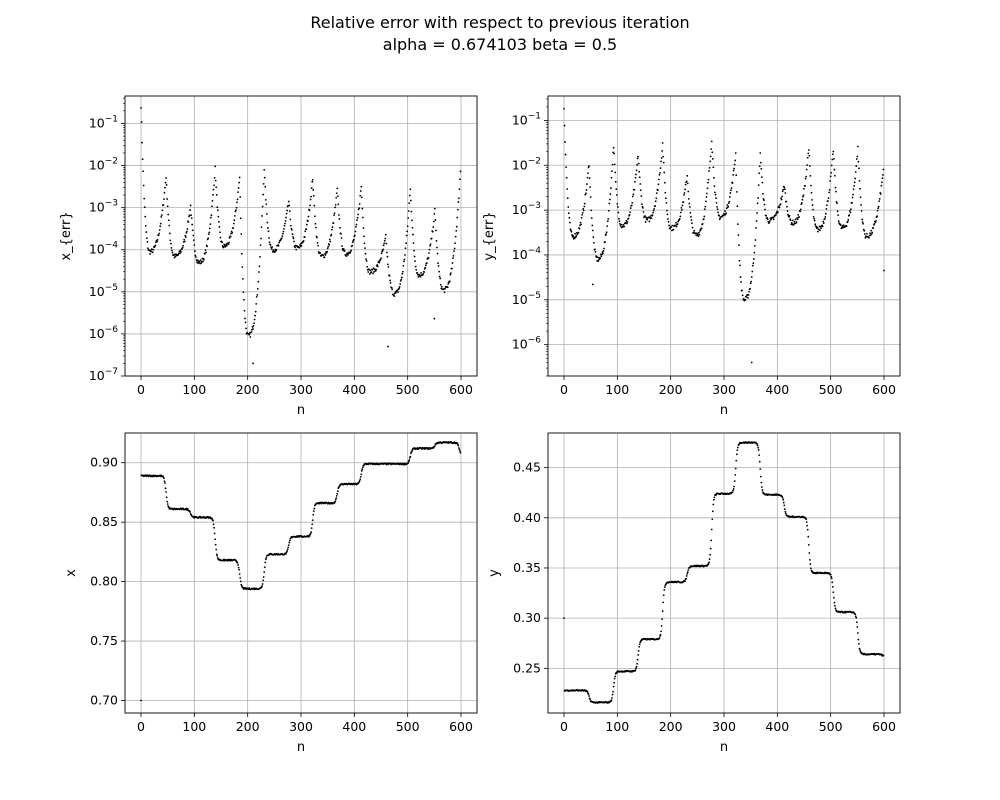 This screenshot has width=1000, height=800. I want to click on x-tick-label: 200, so click(671, 389).